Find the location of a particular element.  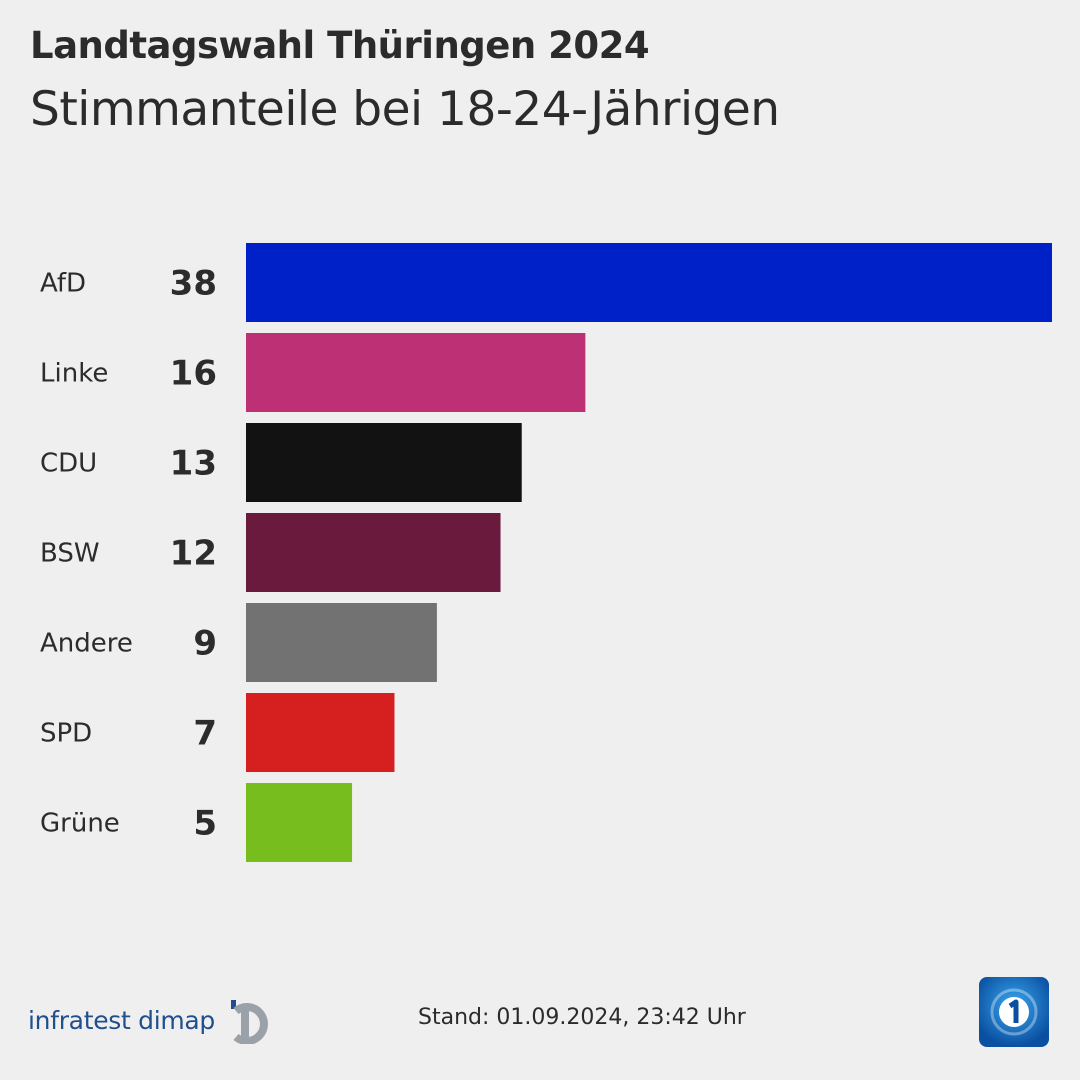

value-label: 13 is located at coordinates (193, 464).